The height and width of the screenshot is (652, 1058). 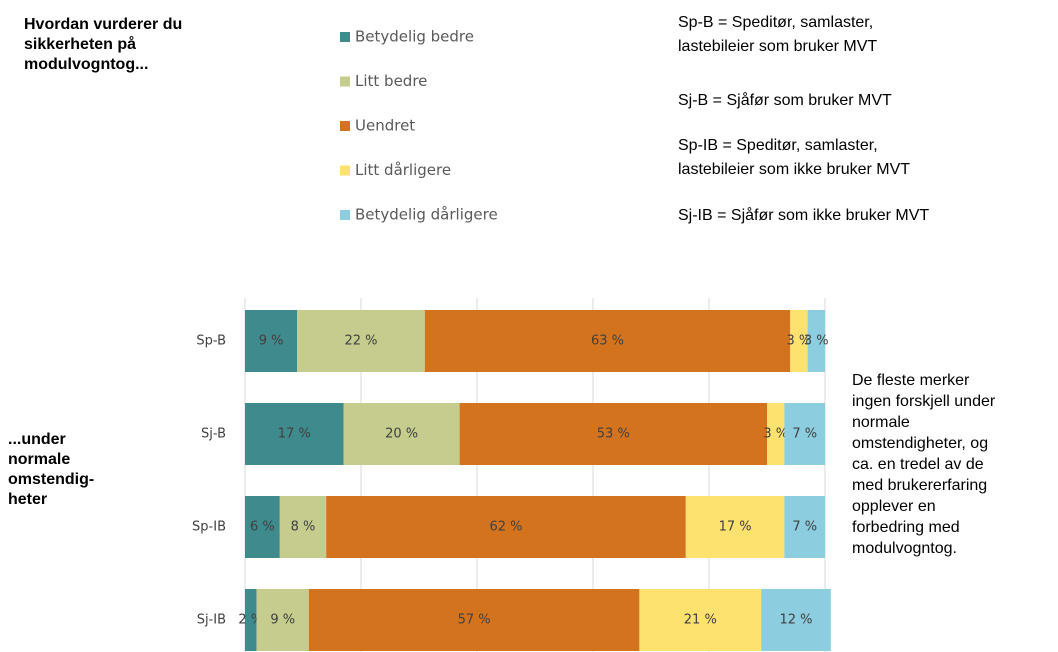 I want to click on value-label: 62 %, so click(x=505, y=527).